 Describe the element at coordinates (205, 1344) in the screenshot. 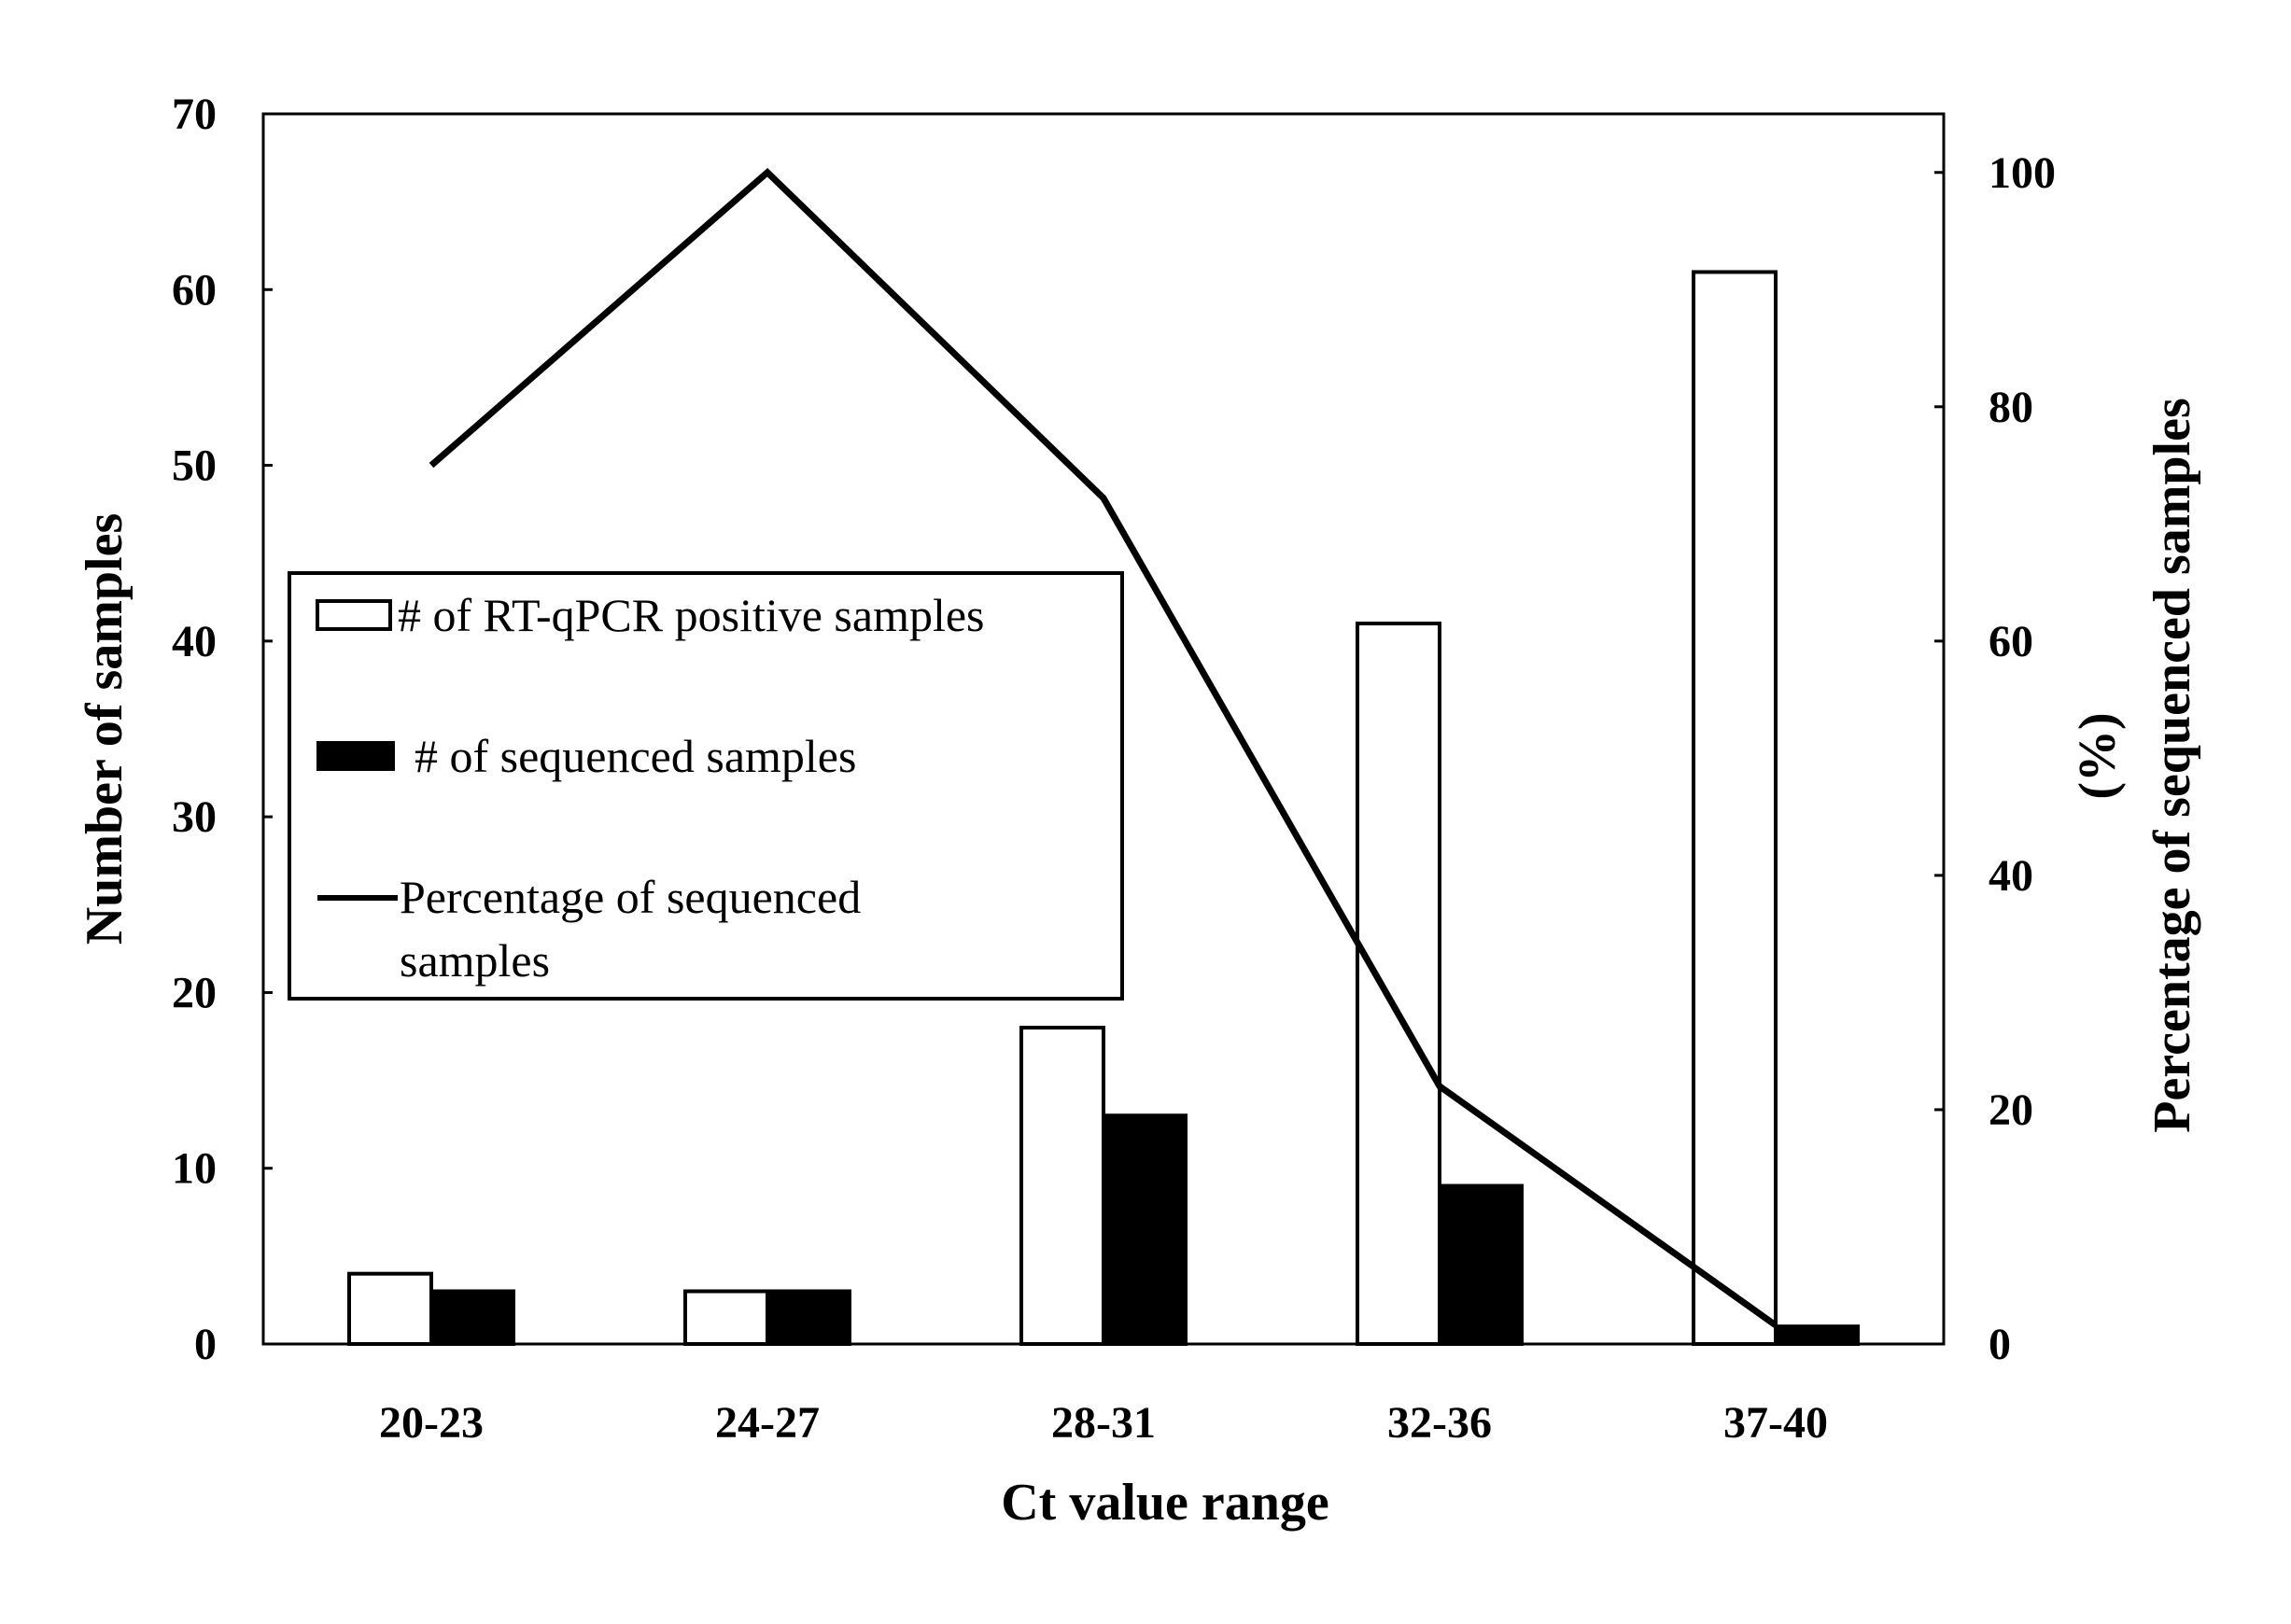

I see `y-tick-label: 0` at that location.